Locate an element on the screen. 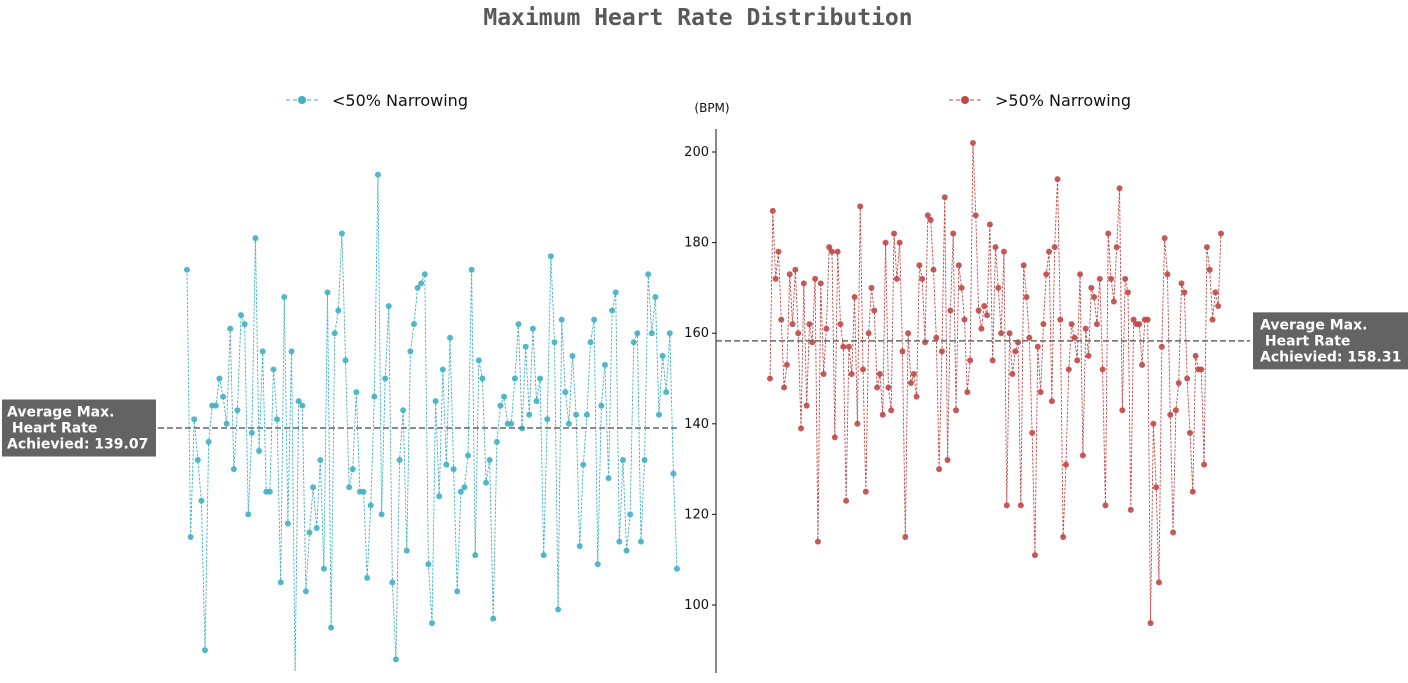 The width and height of the screenshot is (1408, 683). left-legend: <50% Narrowing is located at coordinates (377, 100).